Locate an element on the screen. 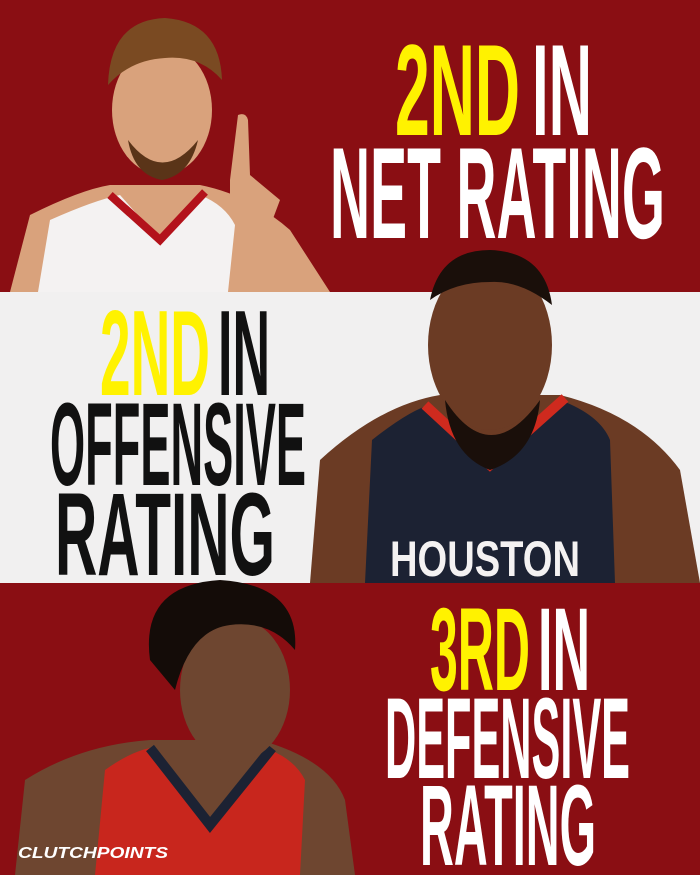 Image resolution: width=700 pixels, height=875 pixels. player-top is located at coordinates (170, 155).